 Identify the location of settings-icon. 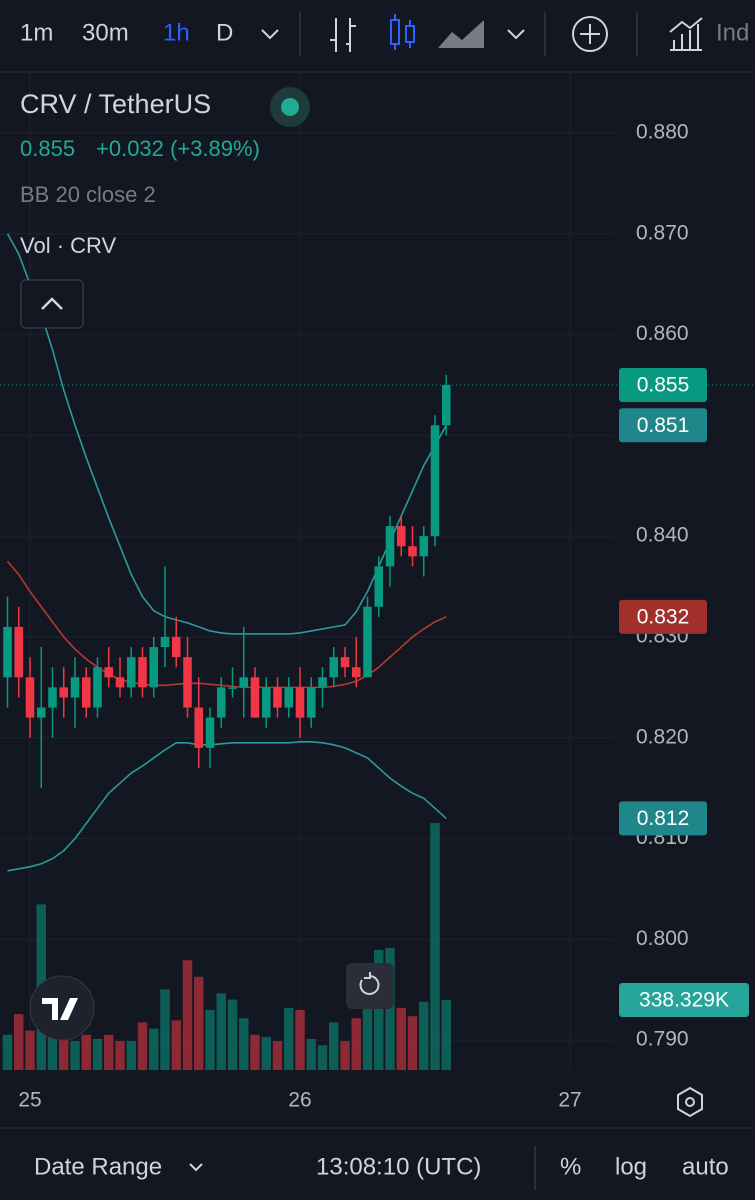
(690, 1102).